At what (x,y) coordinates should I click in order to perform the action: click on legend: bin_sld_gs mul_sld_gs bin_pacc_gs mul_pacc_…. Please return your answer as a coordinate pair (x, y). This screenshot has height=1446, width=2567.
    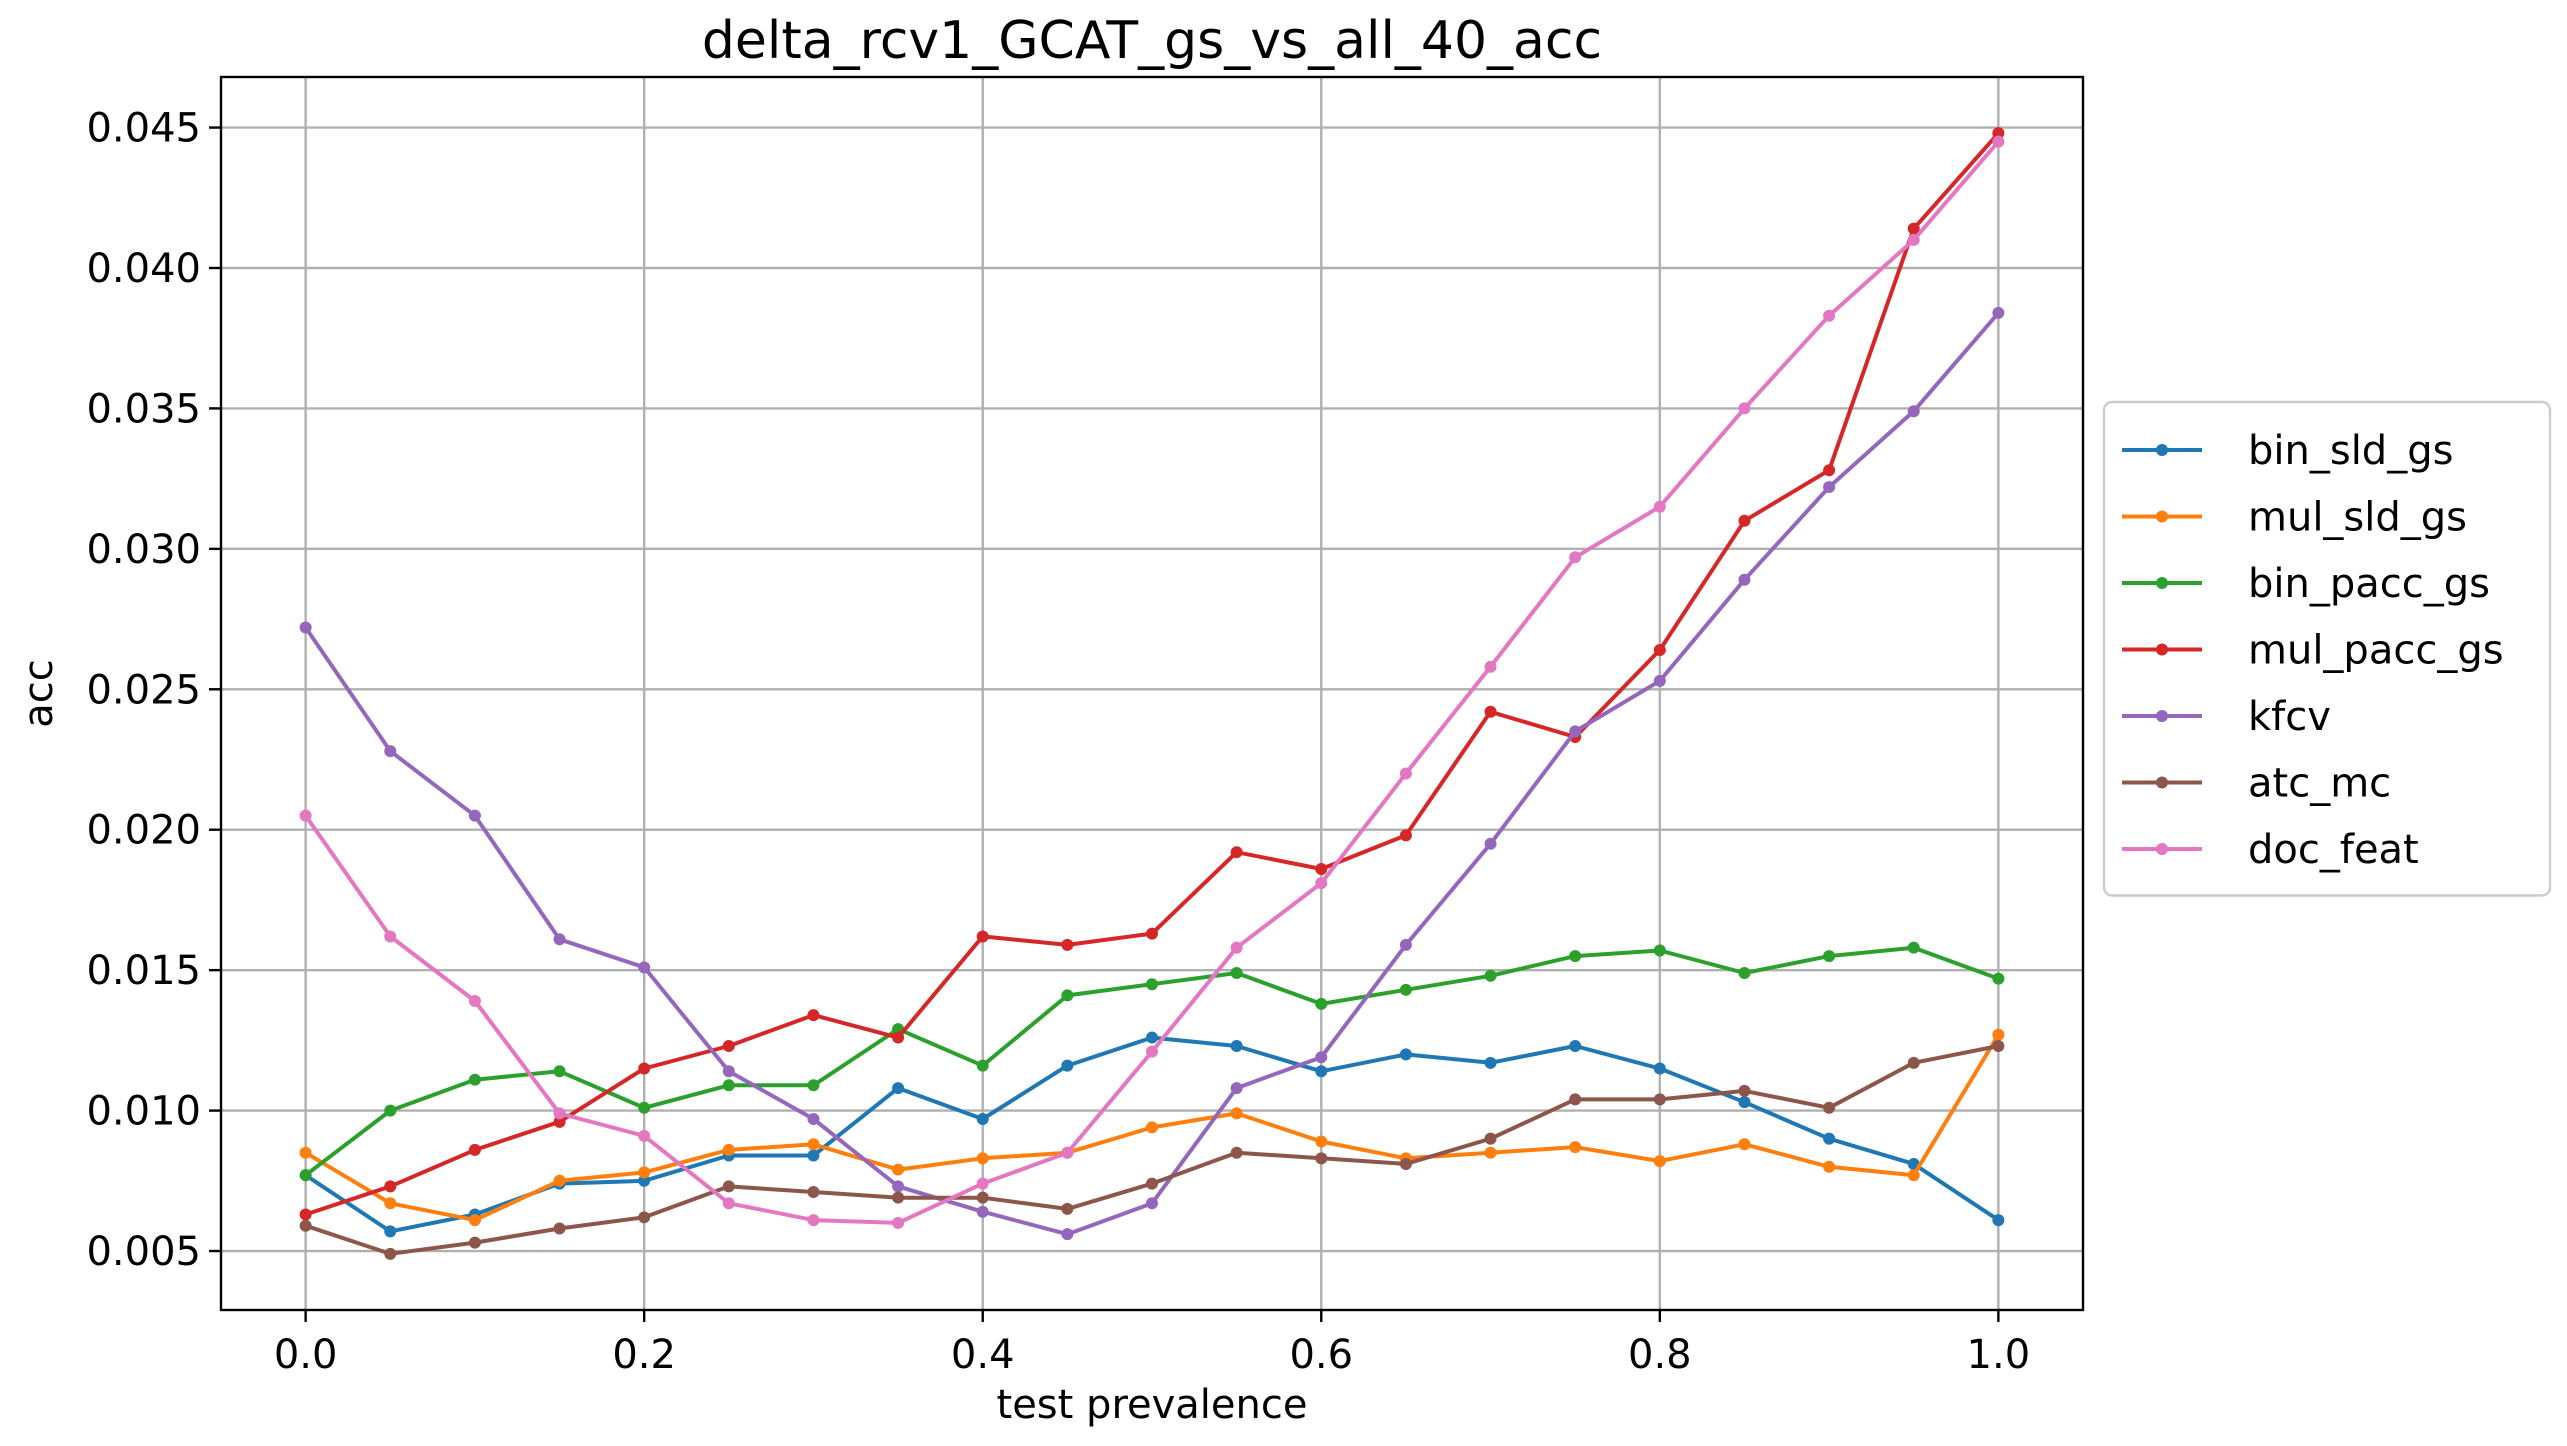
    Looking at the image, I should click on (2327, 648).